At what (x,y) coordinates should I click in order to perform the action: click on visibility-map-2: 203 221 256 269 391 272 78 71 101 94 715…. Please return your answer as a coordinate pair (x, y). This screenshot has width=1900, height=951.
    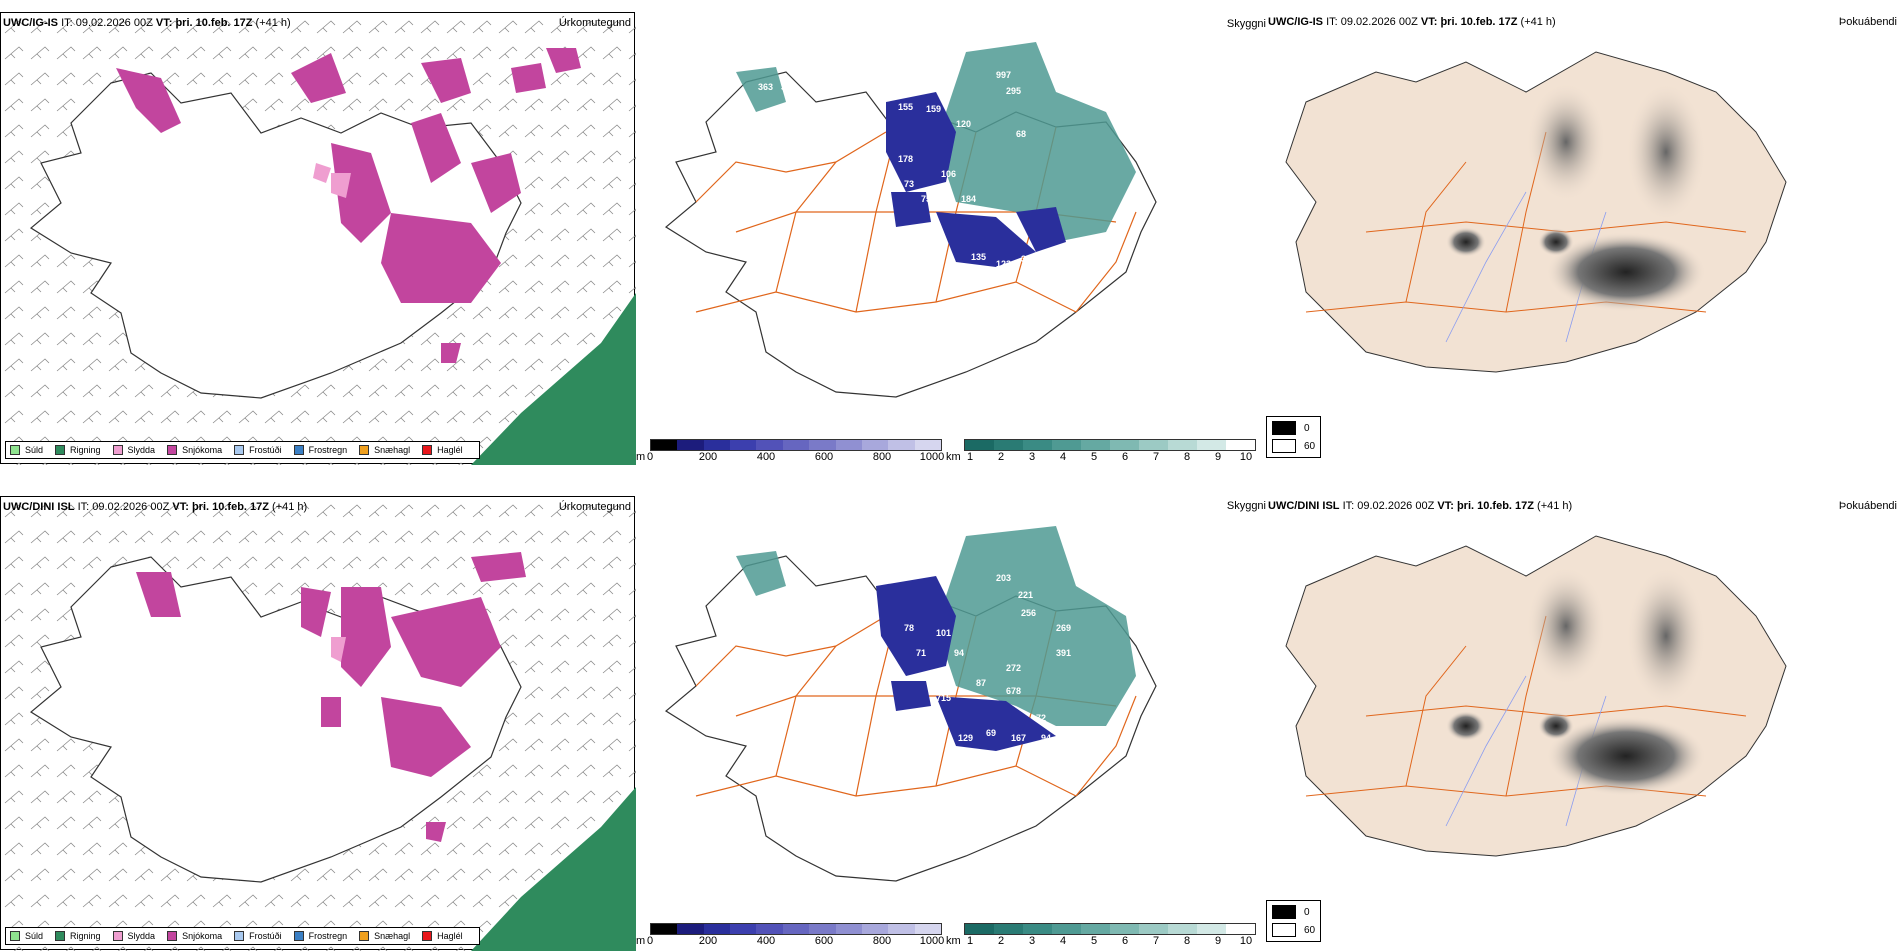
    Looking at the image, I should click on (910, 704).